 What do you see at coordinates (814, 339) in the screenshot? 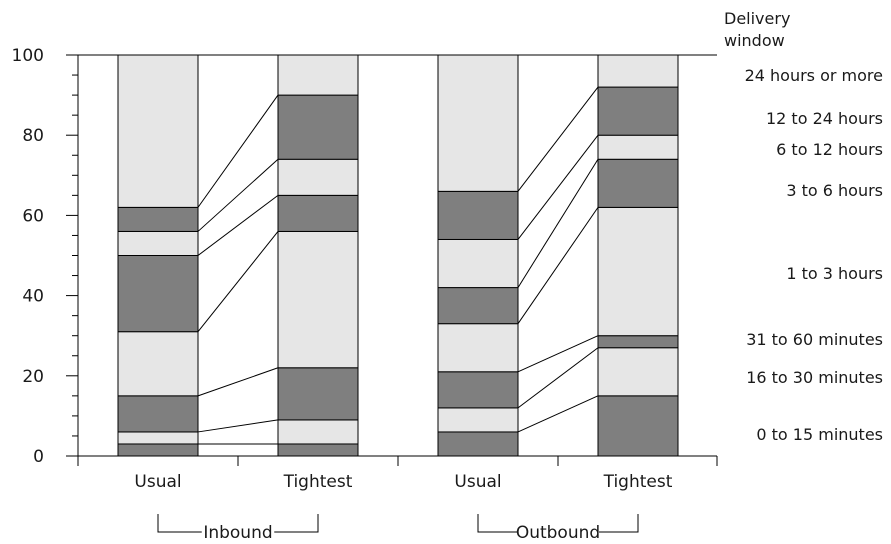
I see `legend-label: 31 to 60 minutes` at bounding box center [814, 339].